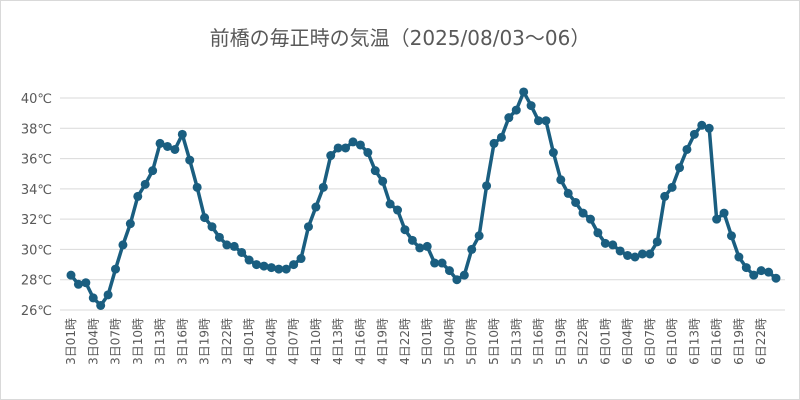 The height and width of the screenshot is (400, 800). What do you see at coordinates (672, 341) in the screenshot?
I see `x-tick-label: 6日10時` at bounding box center [672, 341].